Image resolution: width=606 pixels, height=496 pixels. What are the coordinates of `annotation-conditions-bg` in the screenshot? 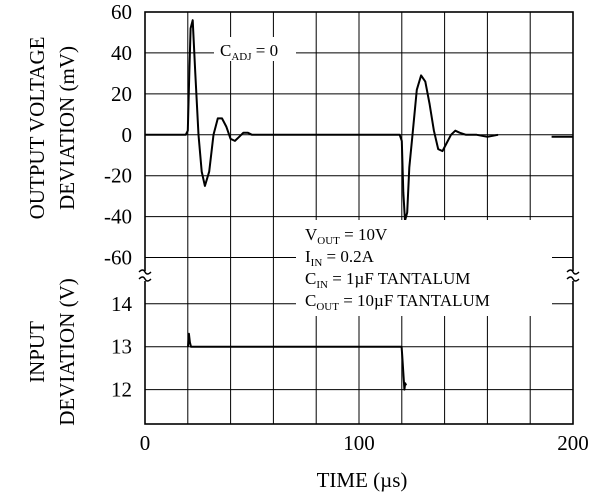 It's located at (424, 268).